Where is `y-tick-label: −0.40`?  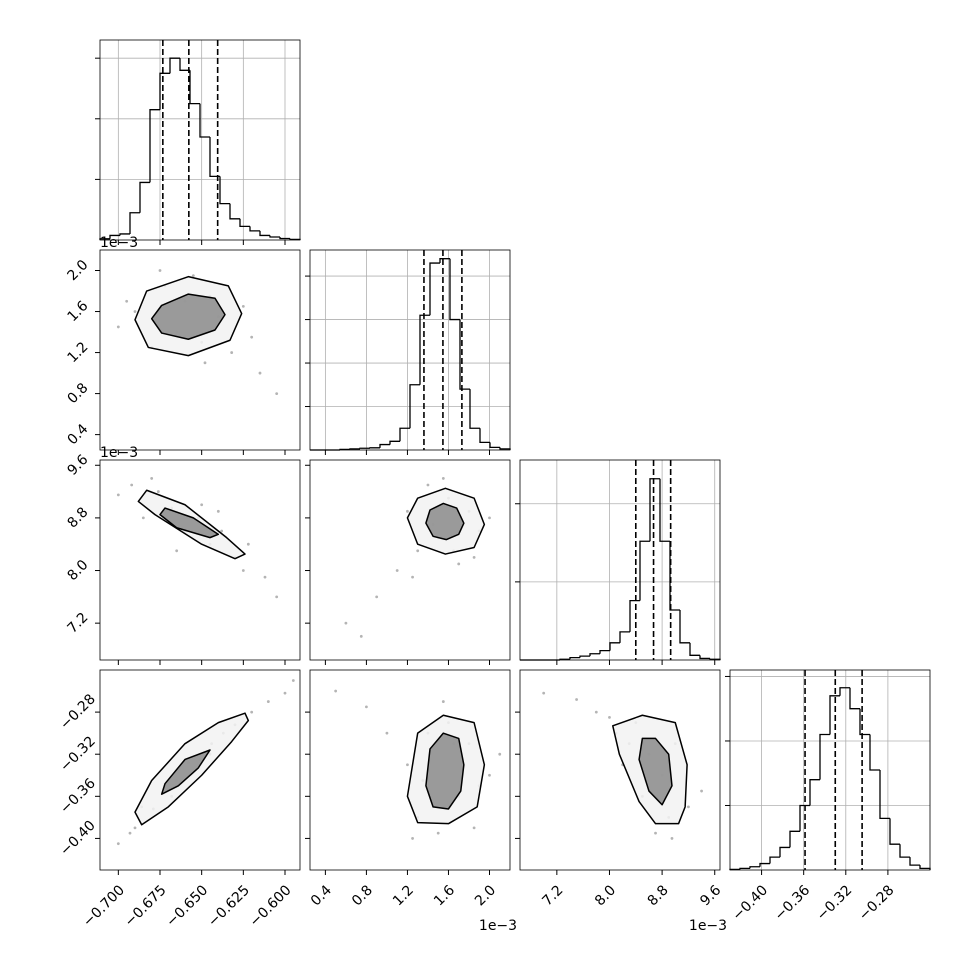 y-tick-label: −0.40 is located at coordinates (78, 839).